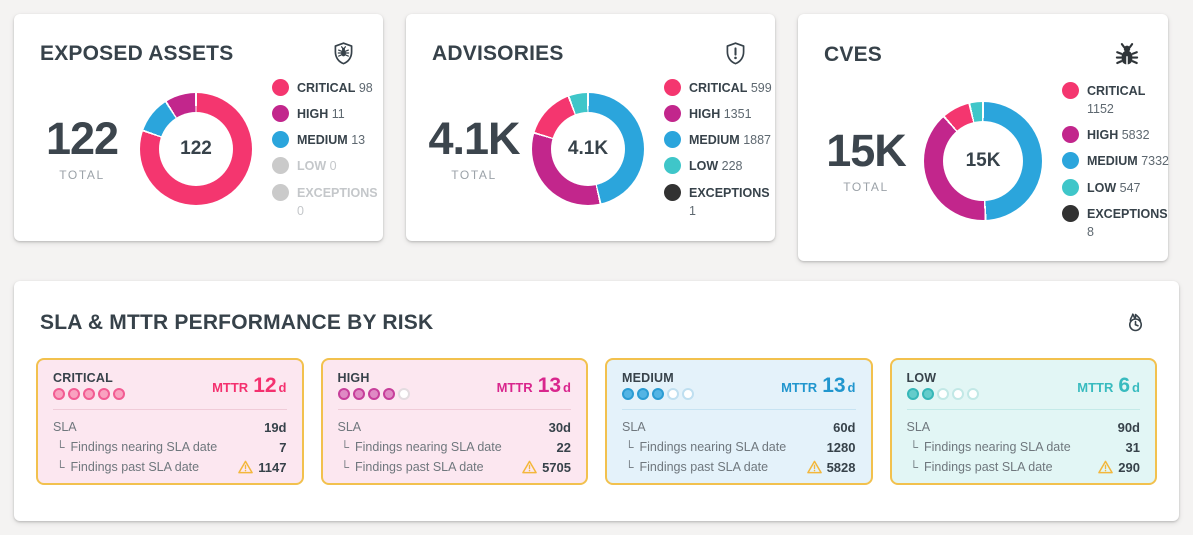  What do you see at coordinates (1108, 385) in the screenshot?
I see `panel-low-mttr: MTTR 6 d` at bounding box center [1108, 385].